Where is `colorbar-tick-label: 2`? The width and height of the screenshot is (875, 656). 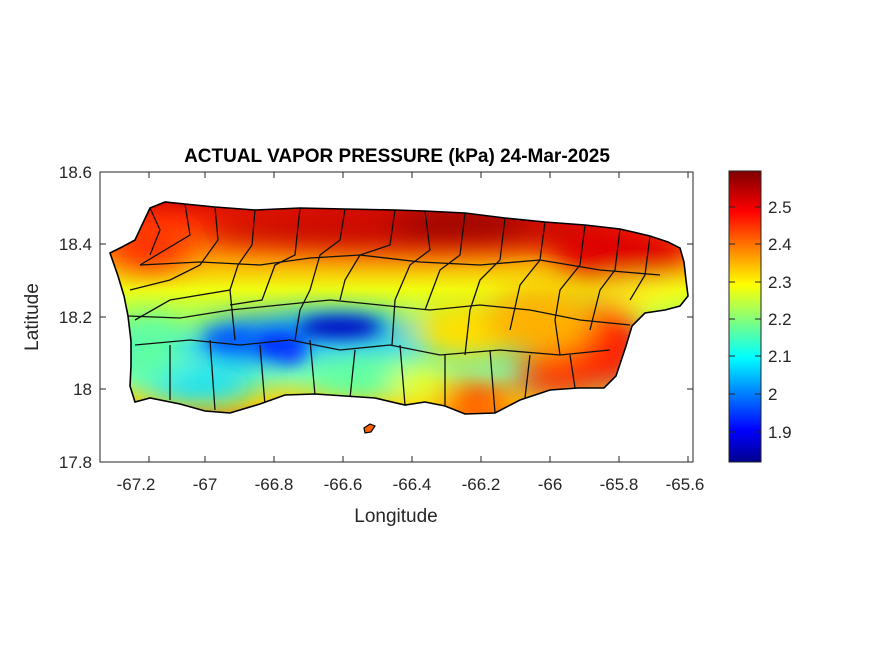
colorbar-tick-label: 2 is located at coordinates (772, 394).